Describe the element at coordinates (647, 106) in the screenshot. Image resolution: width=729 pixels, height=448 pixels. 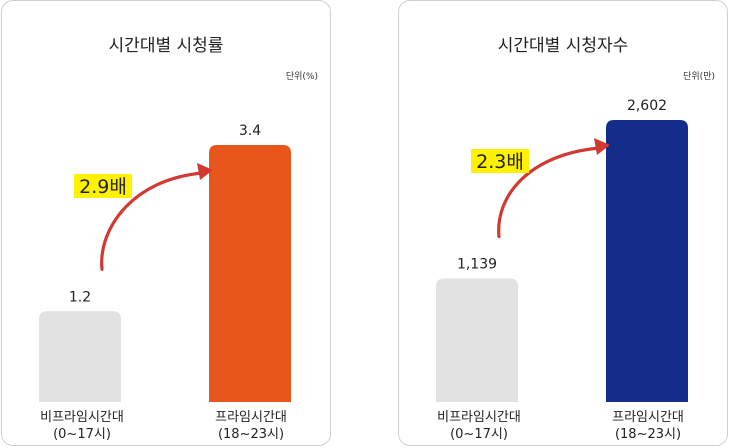
I see `data-label-1: 2,602` at that location.